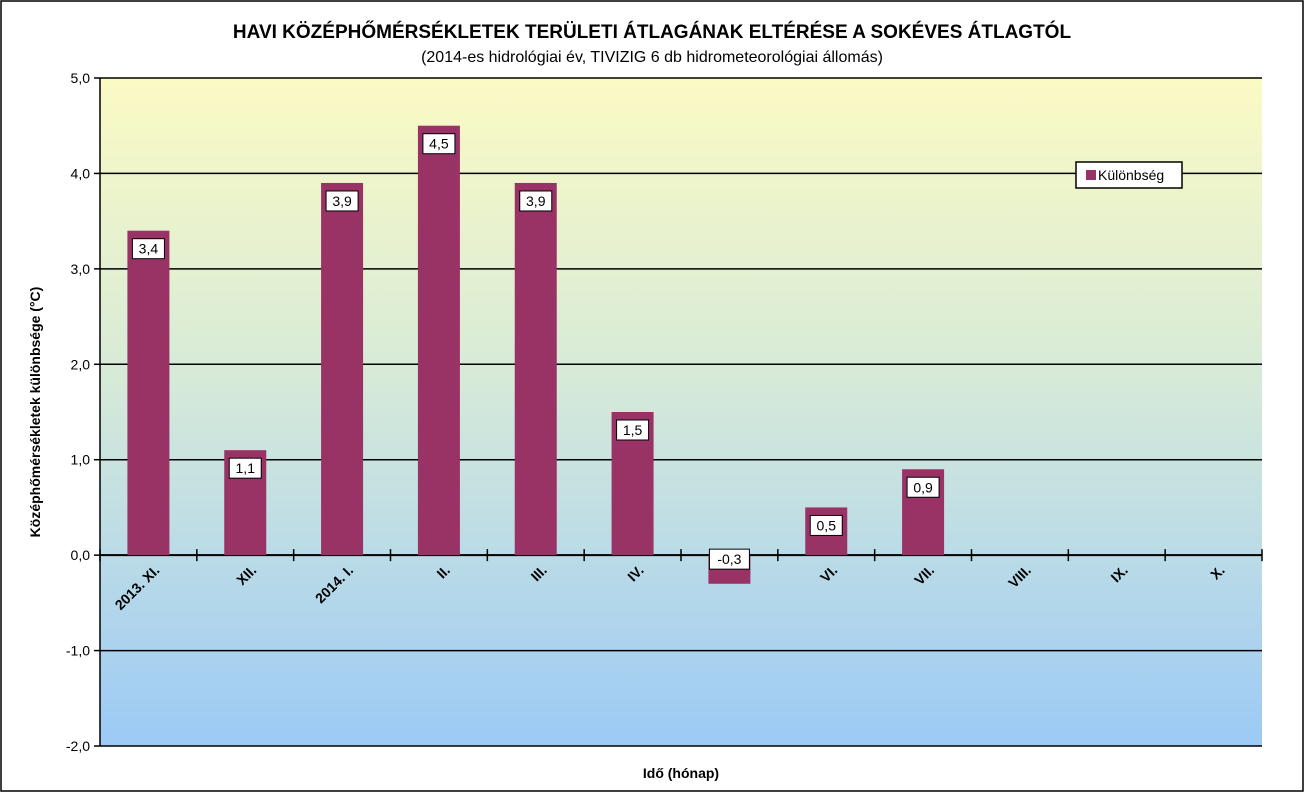 The height and width of the screenshot is (792, 1304). What do you see at coordinates (81, 269) in the screenshot?
I see `y-tick-label: 3,0` at bounding box center [81, 269].